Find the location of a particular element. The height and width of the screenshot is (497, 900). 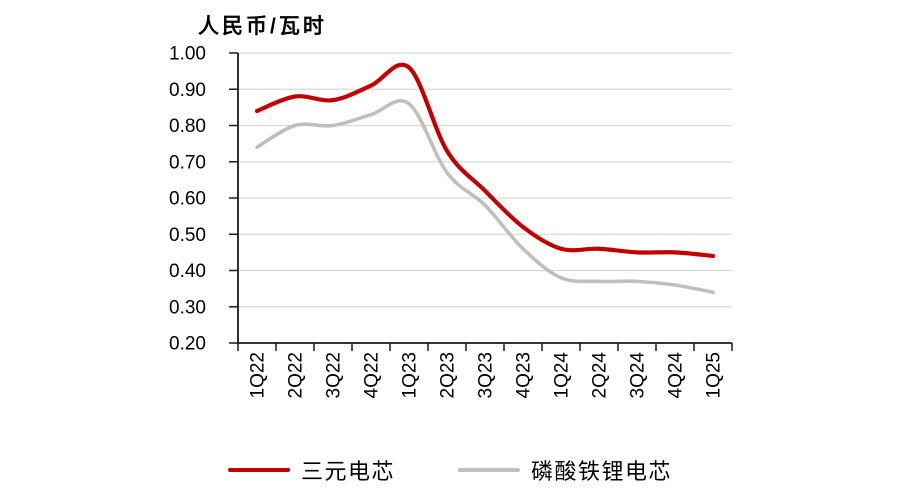

y-axis-ticks: 1.00 0.90 0.80 0.70 0.60 0.50 0.40 0.30 0.20 is located at coordinates (203, 199).